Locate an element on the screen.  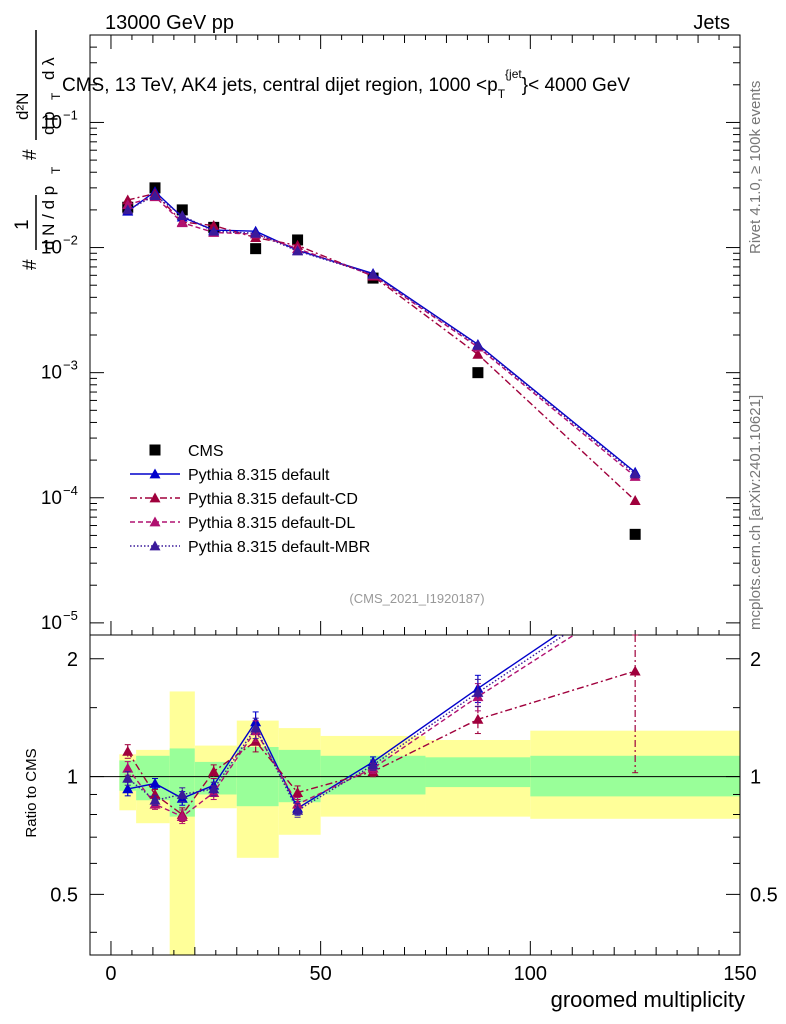
y-tick-label-ratio: 1 is located at coordinates (72, 778).